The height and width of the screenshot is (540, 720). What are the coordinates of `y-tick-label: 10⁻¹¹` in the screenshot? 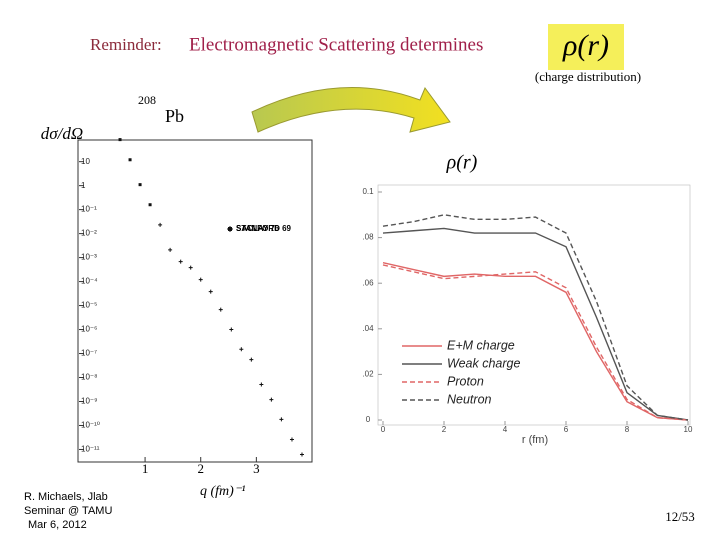 It's located at (90, 449).